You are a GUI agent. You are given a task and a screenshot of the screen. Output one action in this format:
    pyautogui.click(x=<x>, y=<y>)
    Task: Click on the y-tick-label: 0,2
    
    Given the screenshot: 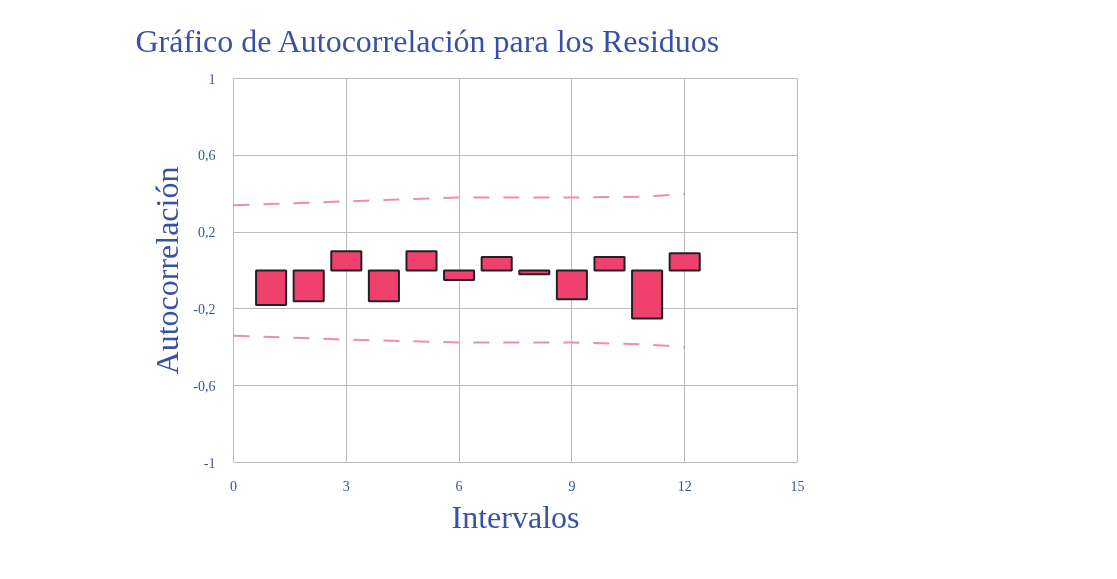 What is the action you would take?
    pyautogui.click(x=207, y=233)
    